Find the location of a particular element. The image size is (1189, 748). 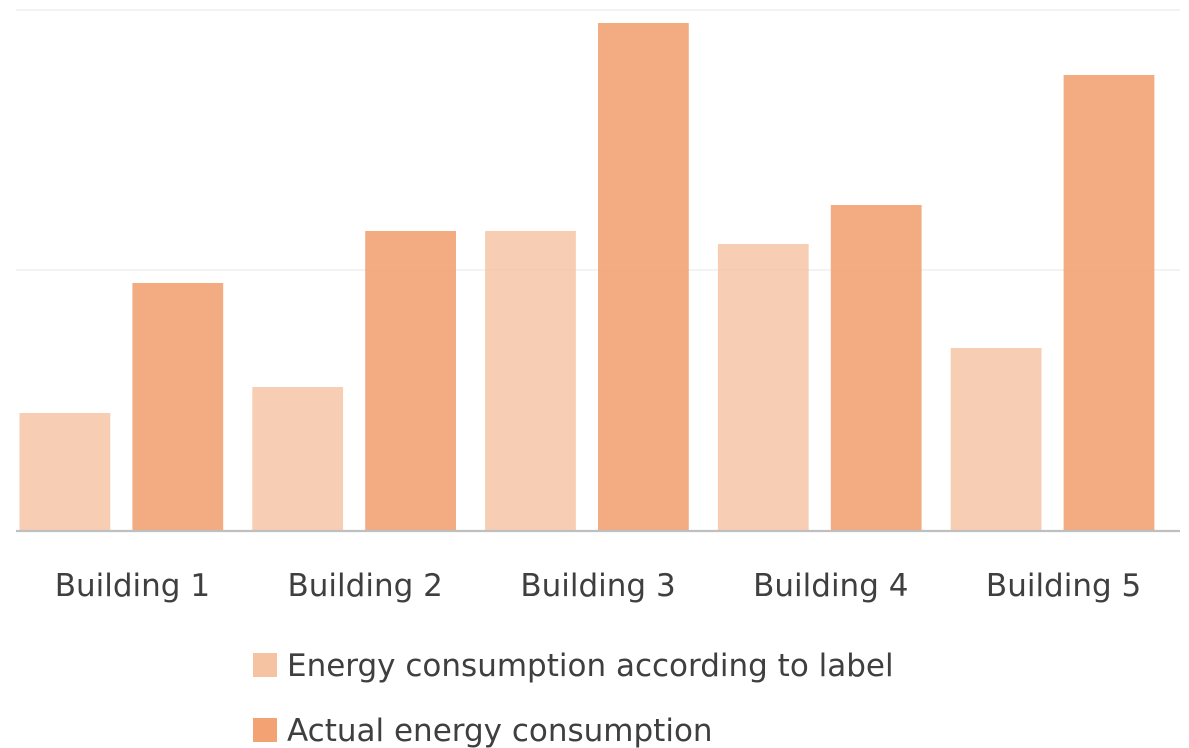

legend-item-label-consumption: Energy consumption according to label is located at coordinates (573, 666).